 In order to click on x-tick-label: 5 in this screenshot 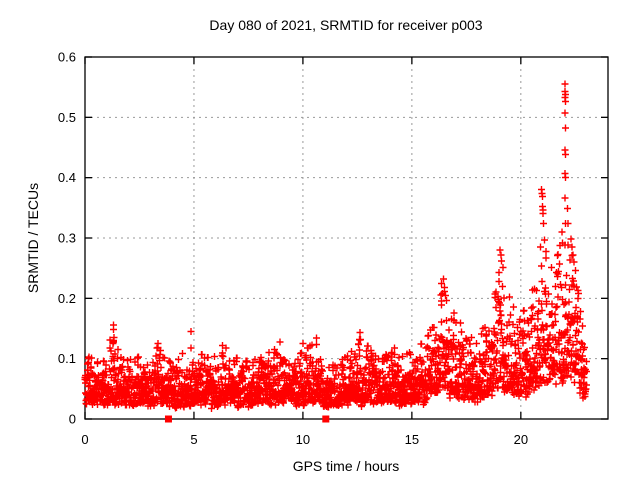, I will do `click(193, 439)`.